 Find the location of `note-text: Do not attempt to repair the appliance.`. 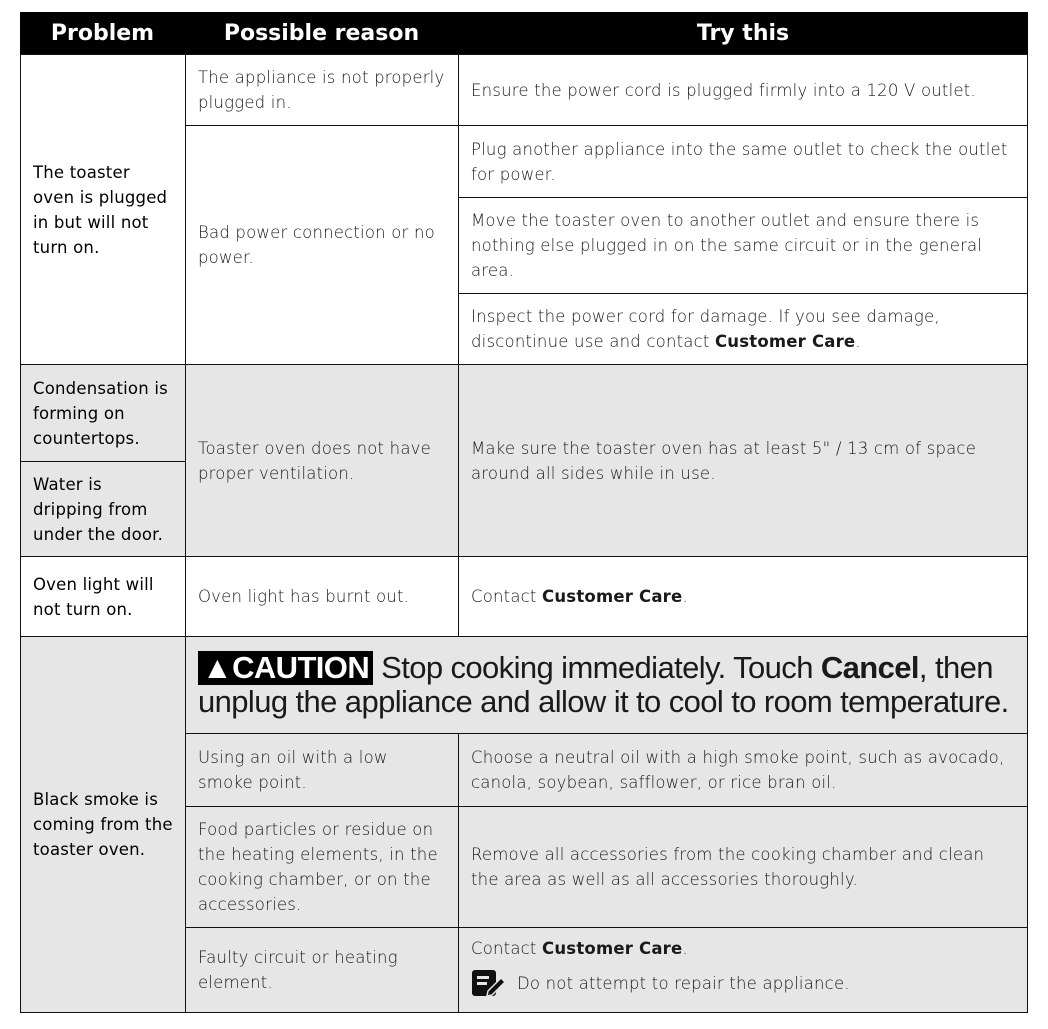

note-text: Do not attempt to repair the appliance. is located at coordinates (683, 983).